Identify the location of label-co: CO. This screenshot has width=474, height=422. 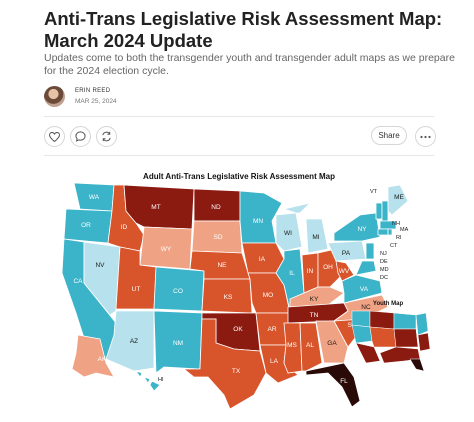
(178, 291).